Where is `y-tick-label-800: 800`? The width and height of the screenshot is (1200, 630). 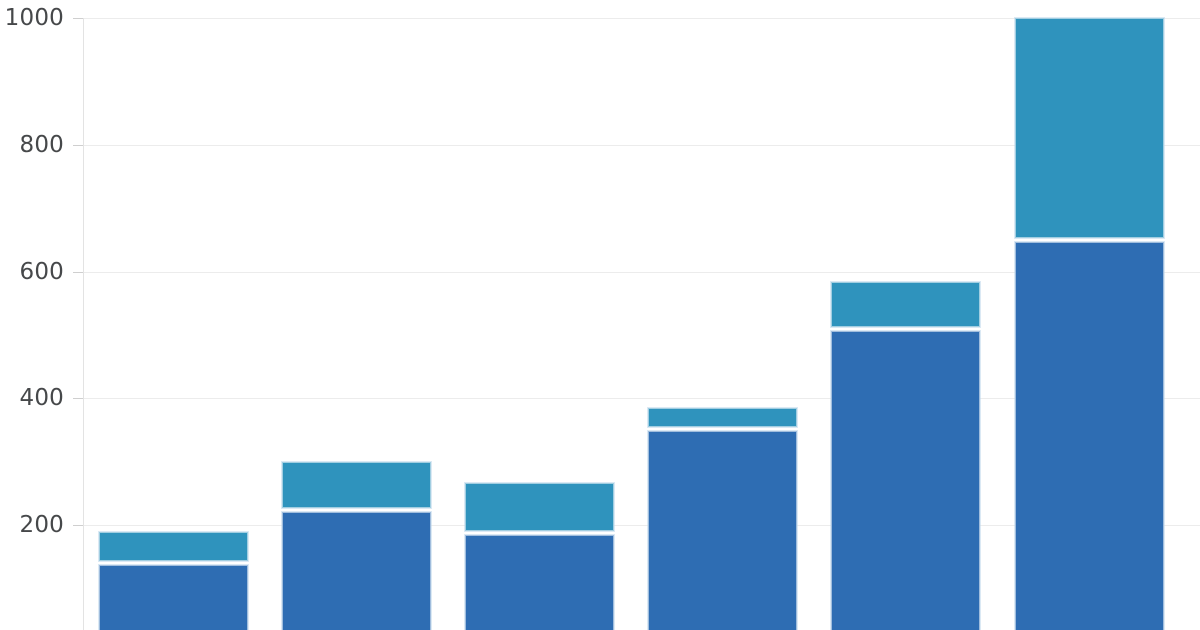
y-tick-label-800: 800 is located at coordinates (41, 145).